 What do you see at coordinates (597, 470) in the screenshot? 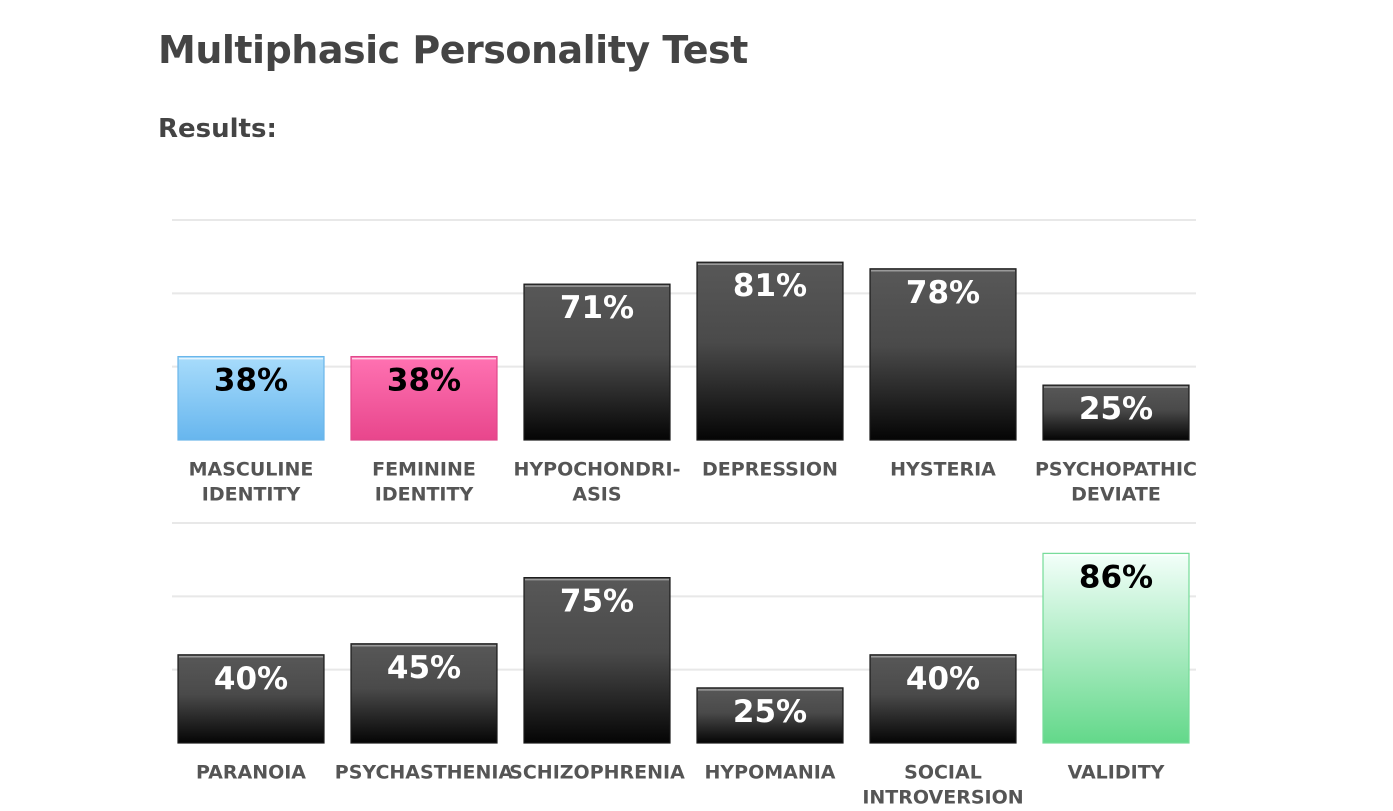
I see `category-label: HYPOCHONDRI-` at bounding box center [597, 470].